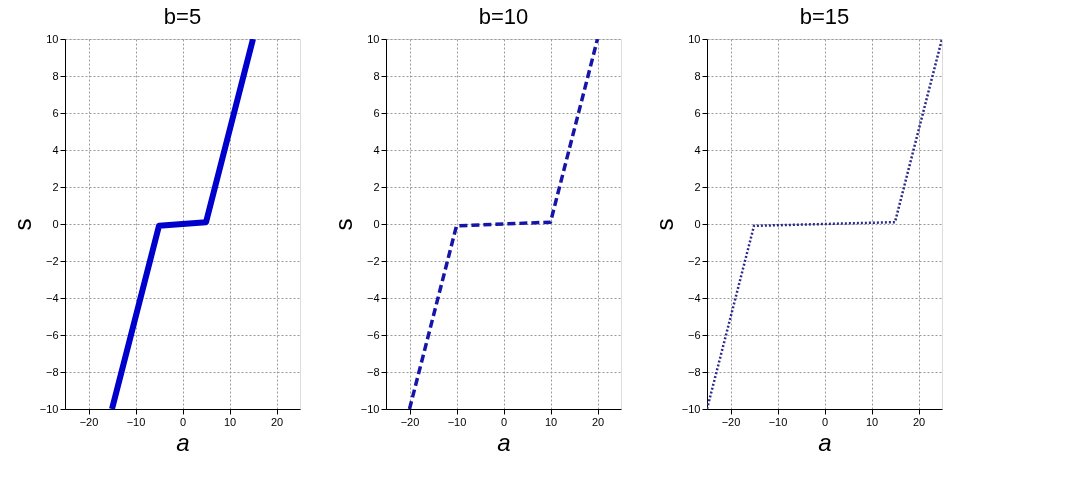  Describe the element at coordinates (503, 16) in the screenshot. I see `chart-title: b=10` at that location.